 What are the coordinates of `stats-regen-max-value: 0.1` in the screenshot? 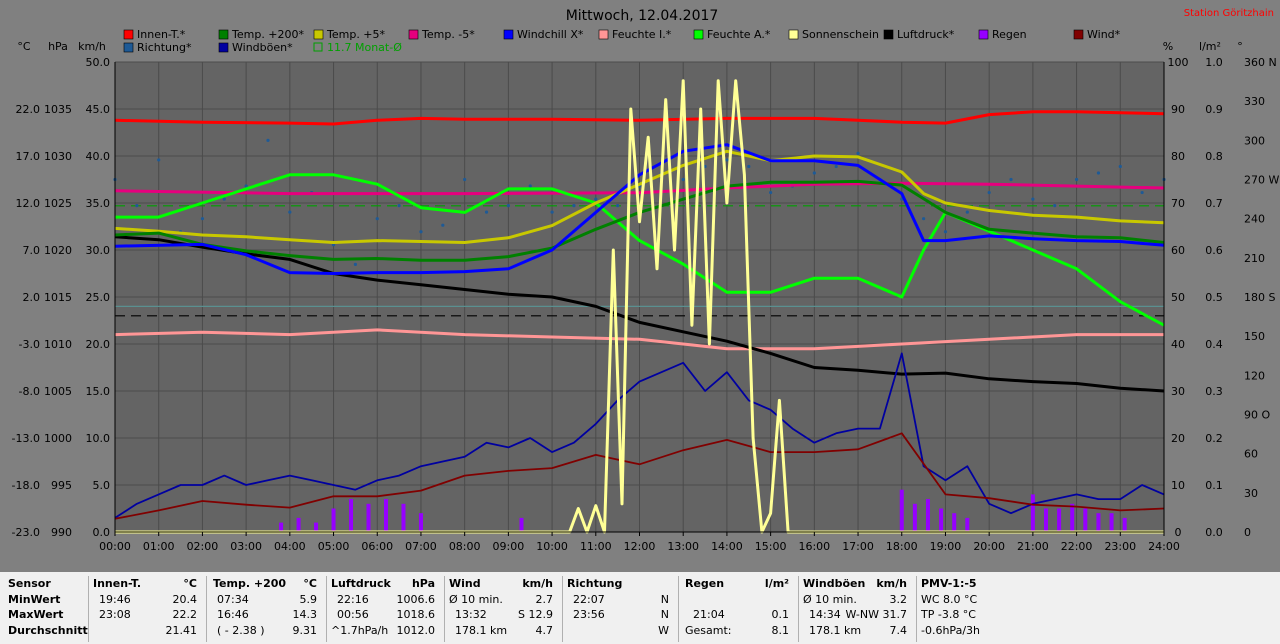 It's located at (780, 614).